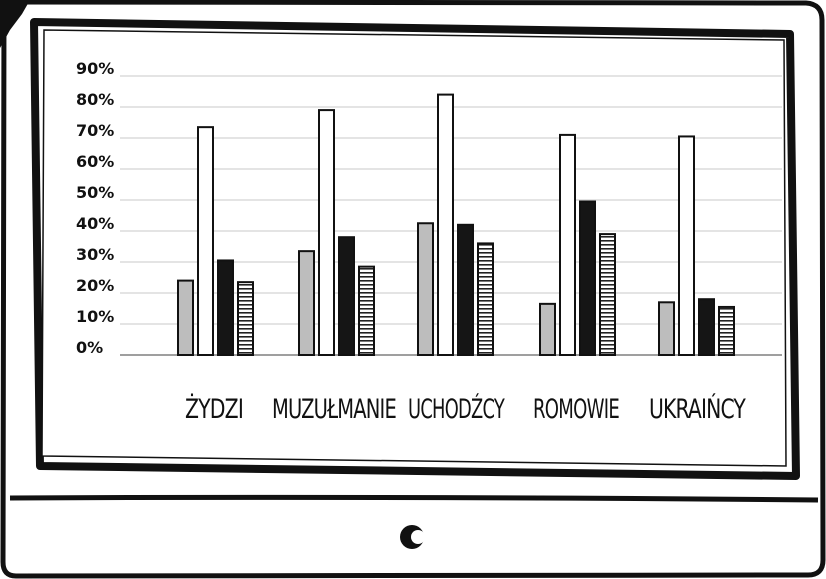  I want to click on y-tick-label: 10%, so click(95, 316).